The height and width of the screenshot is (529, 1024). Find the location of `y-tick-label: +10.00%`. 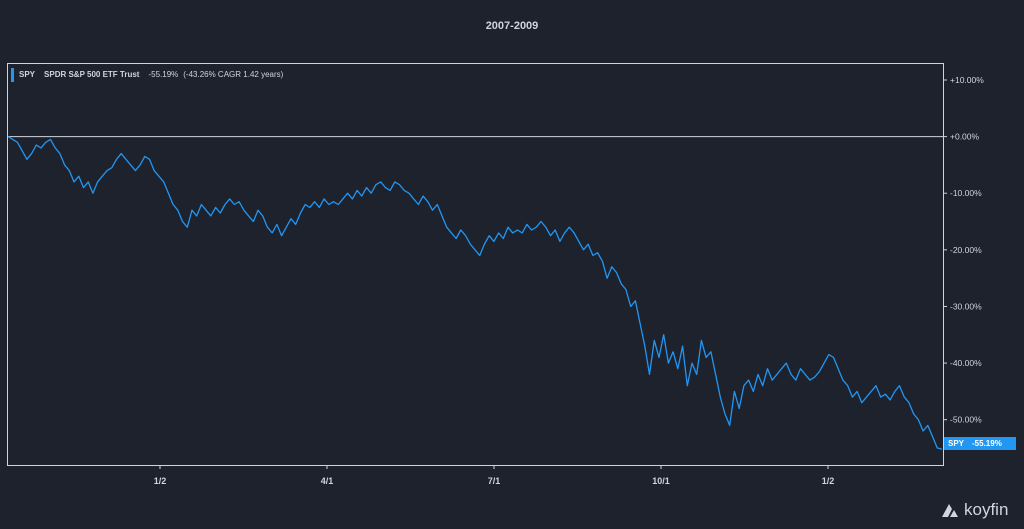

y-tick-label: +10.00% is located at coordinates (967, 80).